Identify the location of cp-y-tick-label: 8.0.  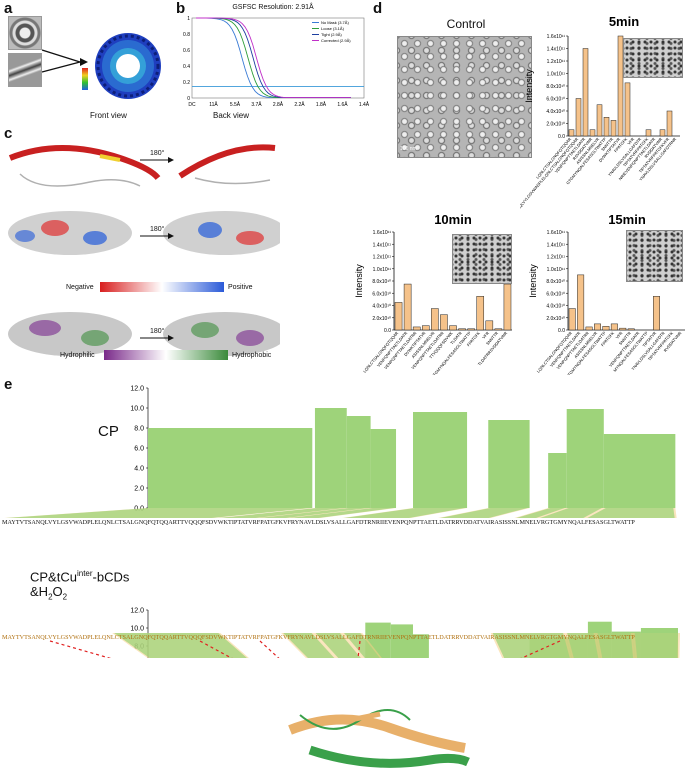
(139, 429).